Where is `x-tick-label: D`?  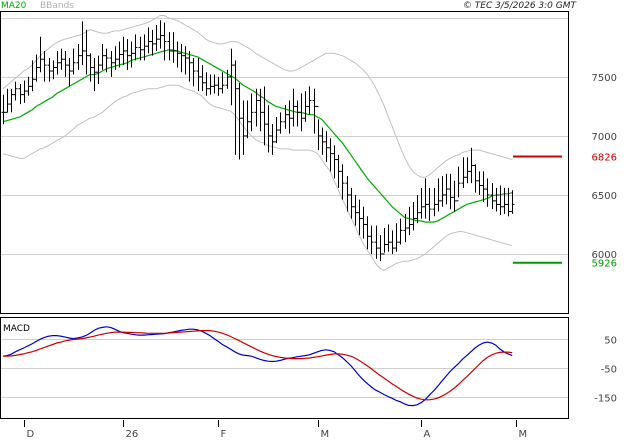 x-tick-label: D is located at coordinates (31, 434).